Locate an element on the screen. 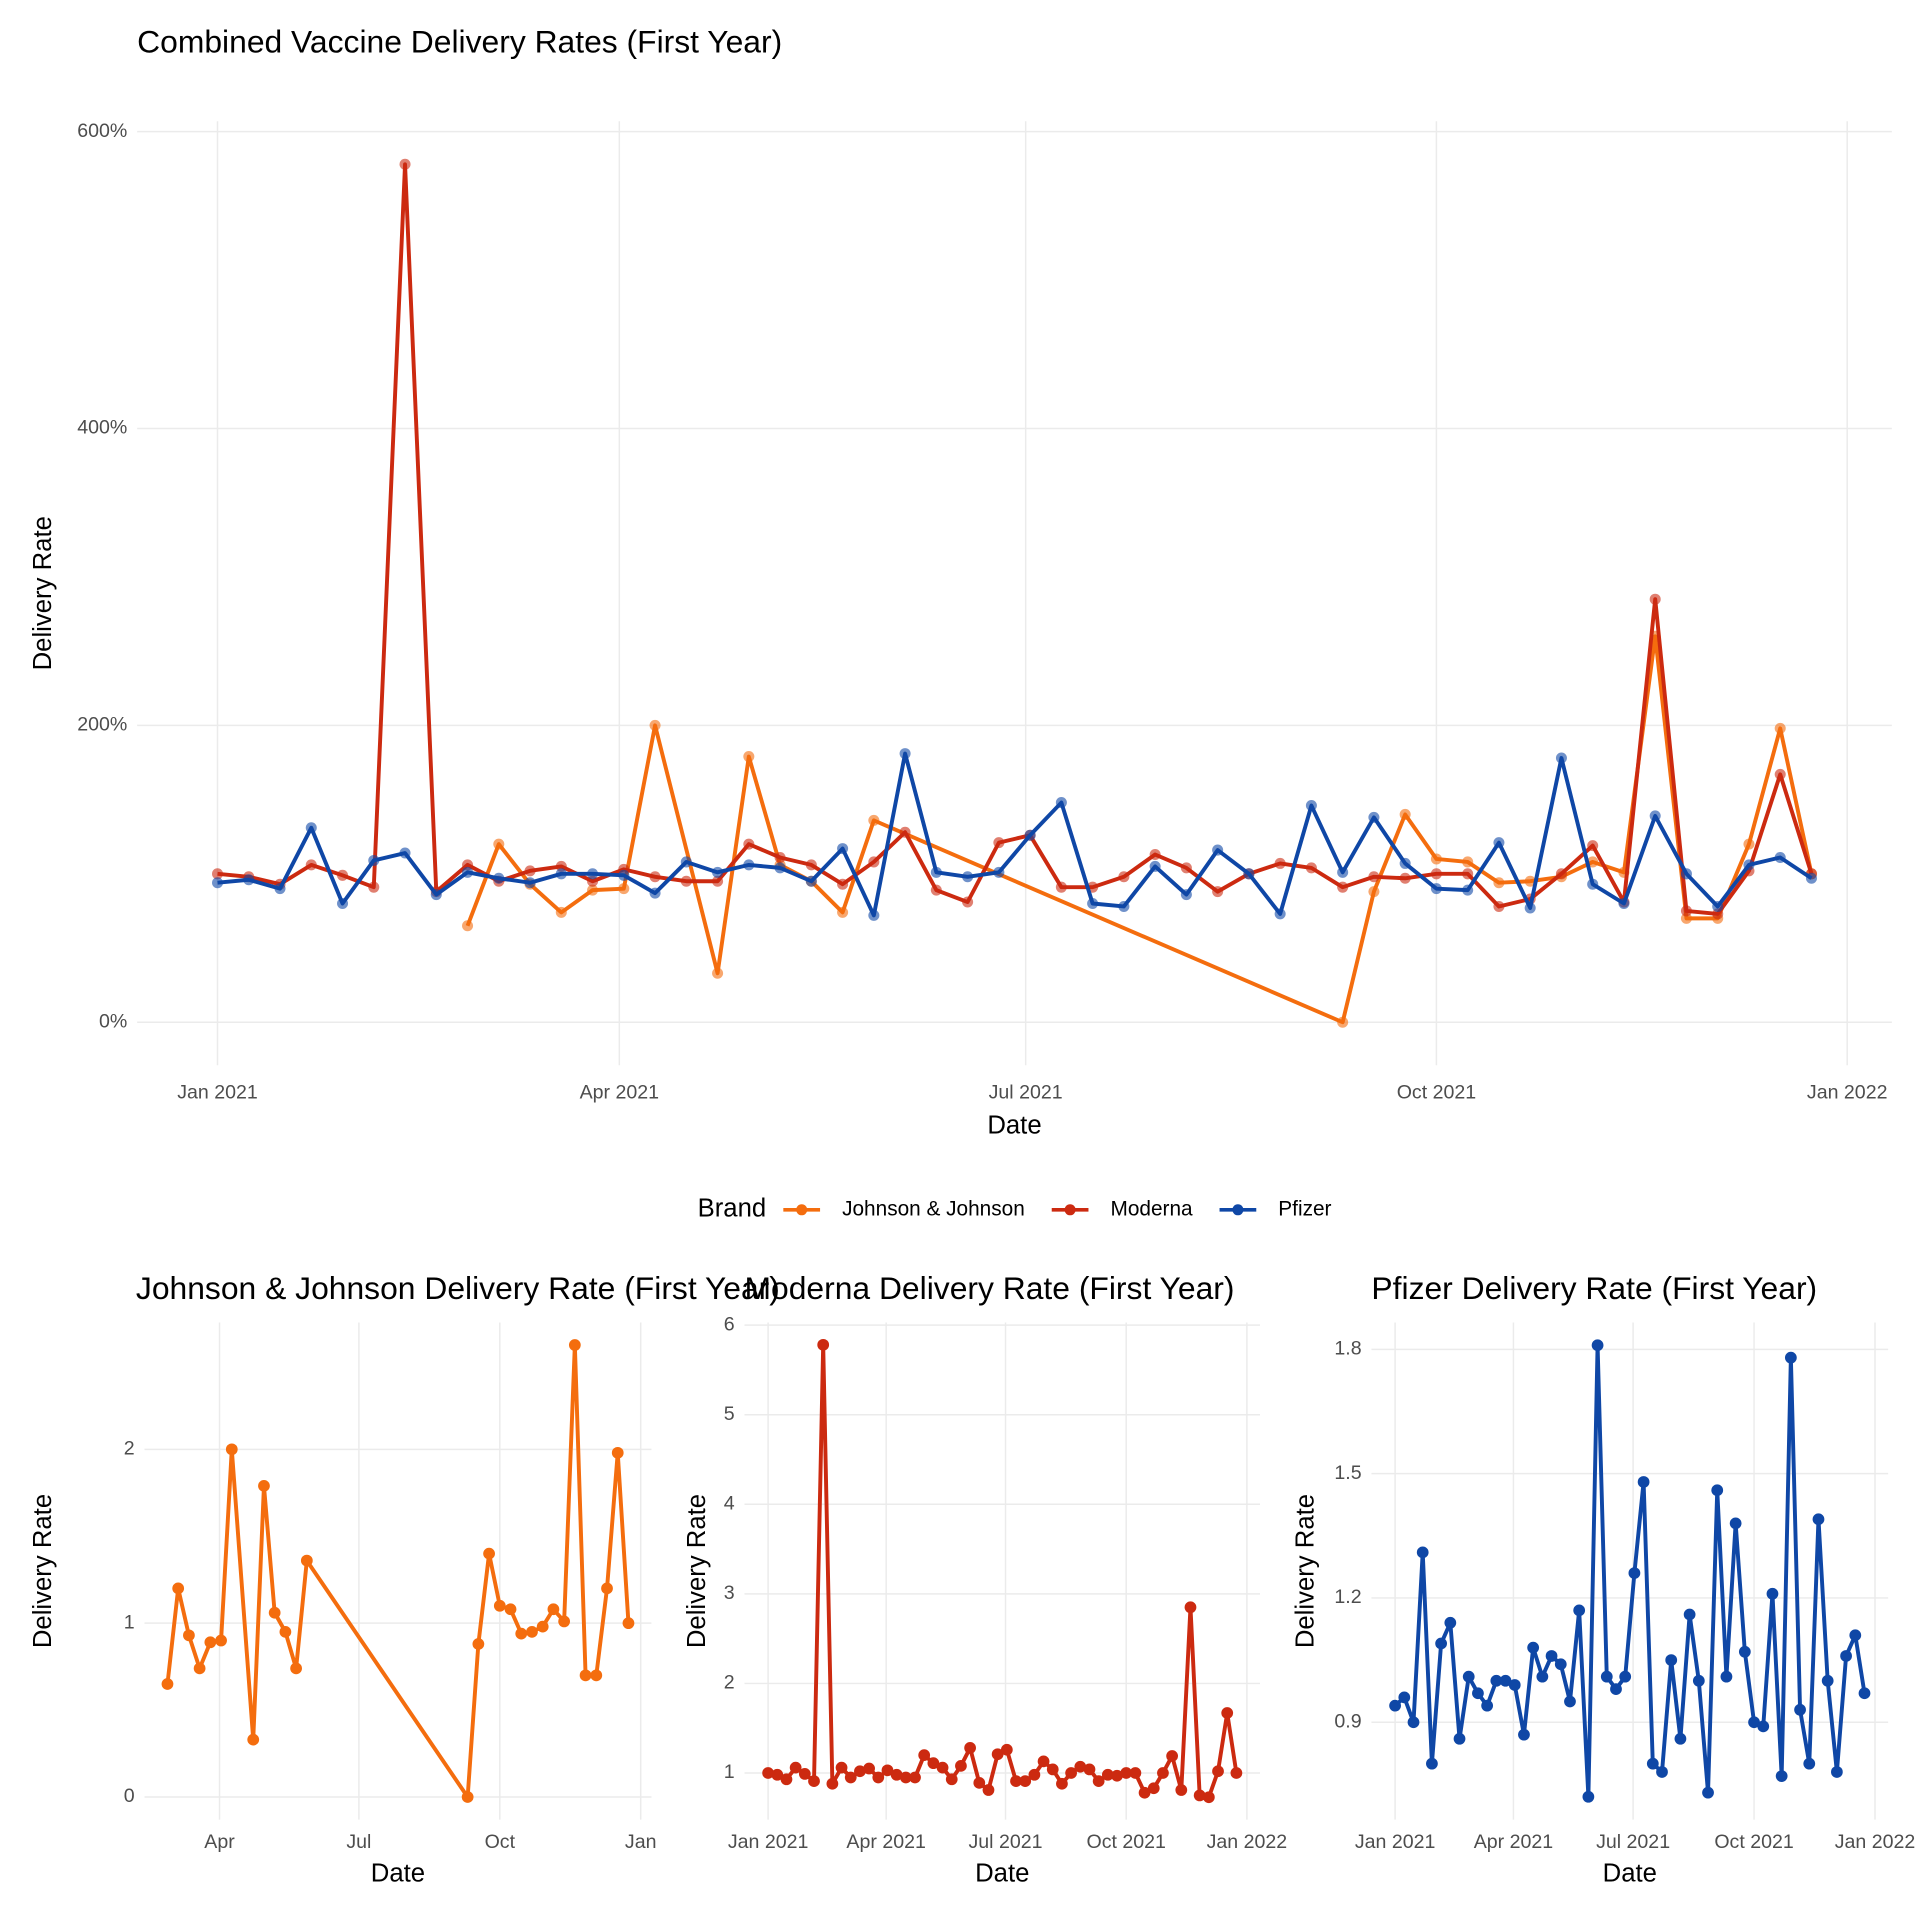 The width and height of the screenshot is (1920, 1920). y-axis-title: Delivery Rate is located at coordinates (1305, 1571).